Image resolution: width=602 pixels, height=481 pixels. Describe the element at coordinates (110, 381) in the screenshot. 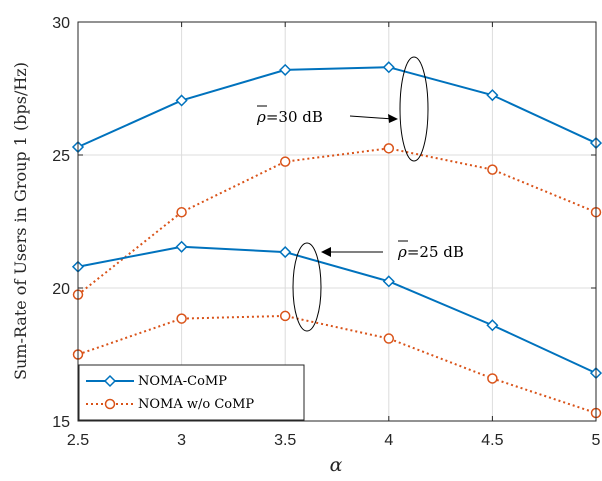

I see `legend-marker-noma-comp` at that location.